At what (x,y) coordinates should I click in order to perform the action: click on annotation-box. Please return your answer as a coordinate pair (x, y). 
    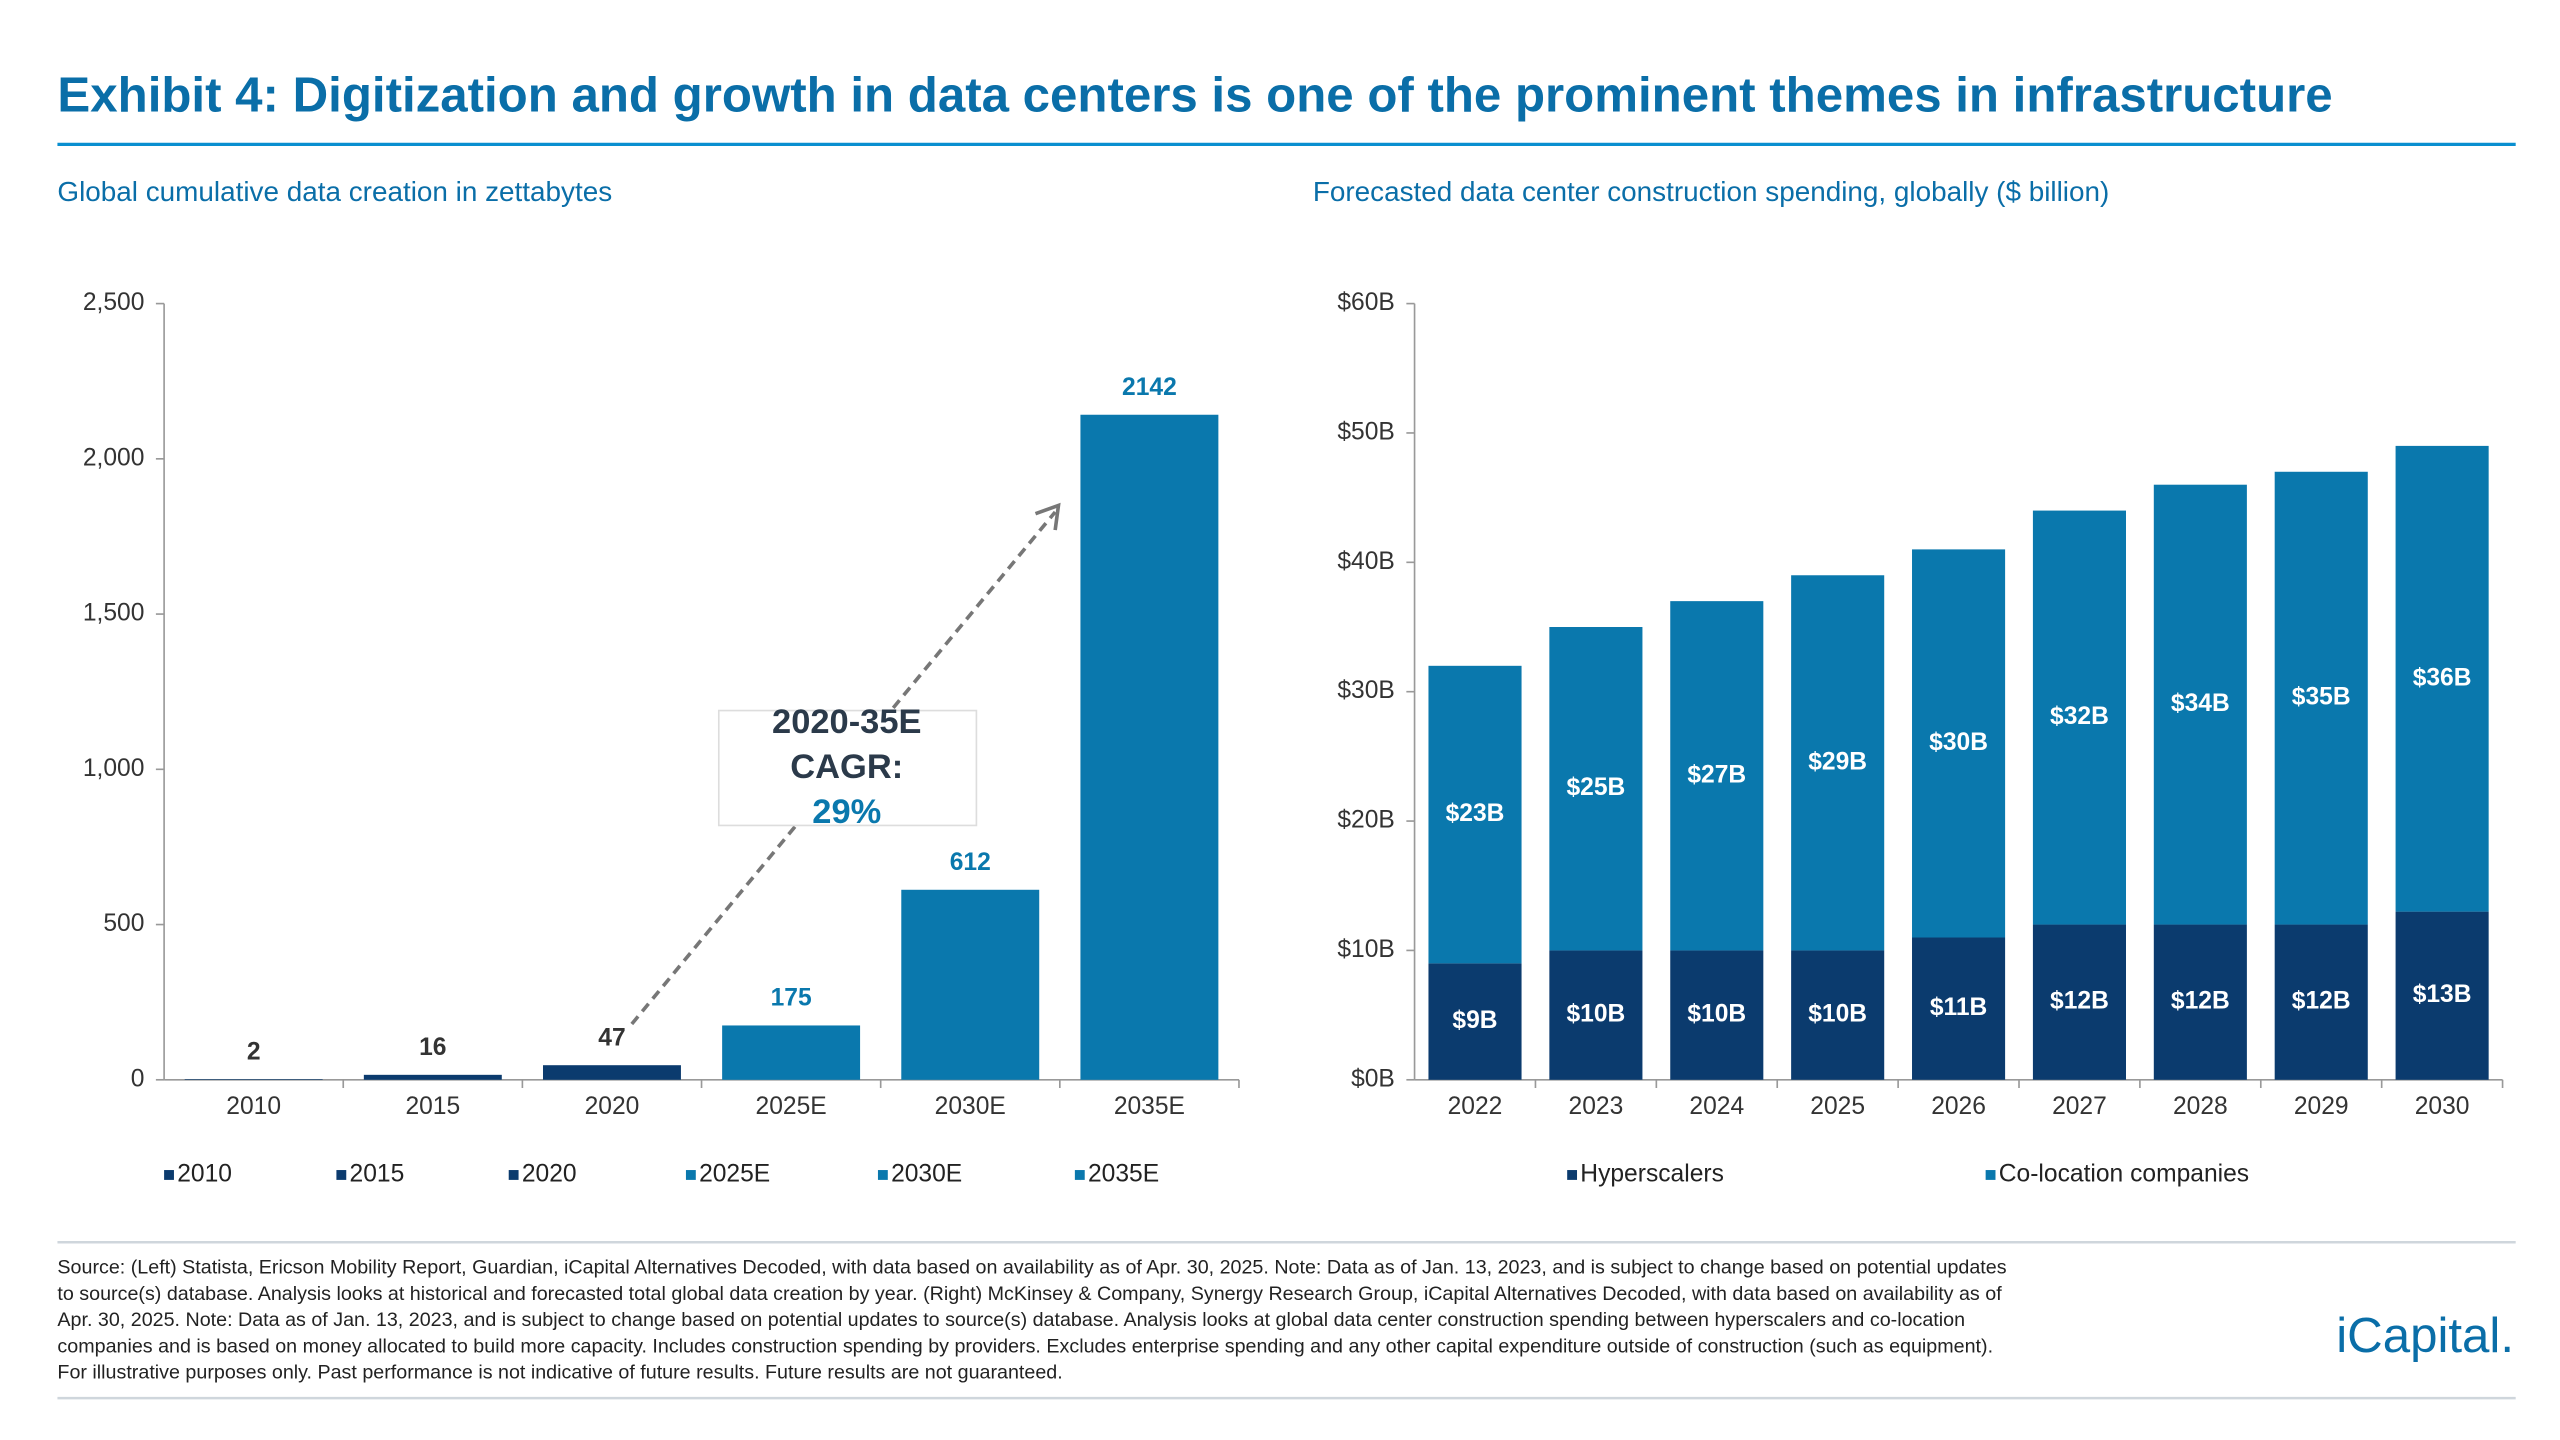
    Looking at the image, I should click on (847, 768).